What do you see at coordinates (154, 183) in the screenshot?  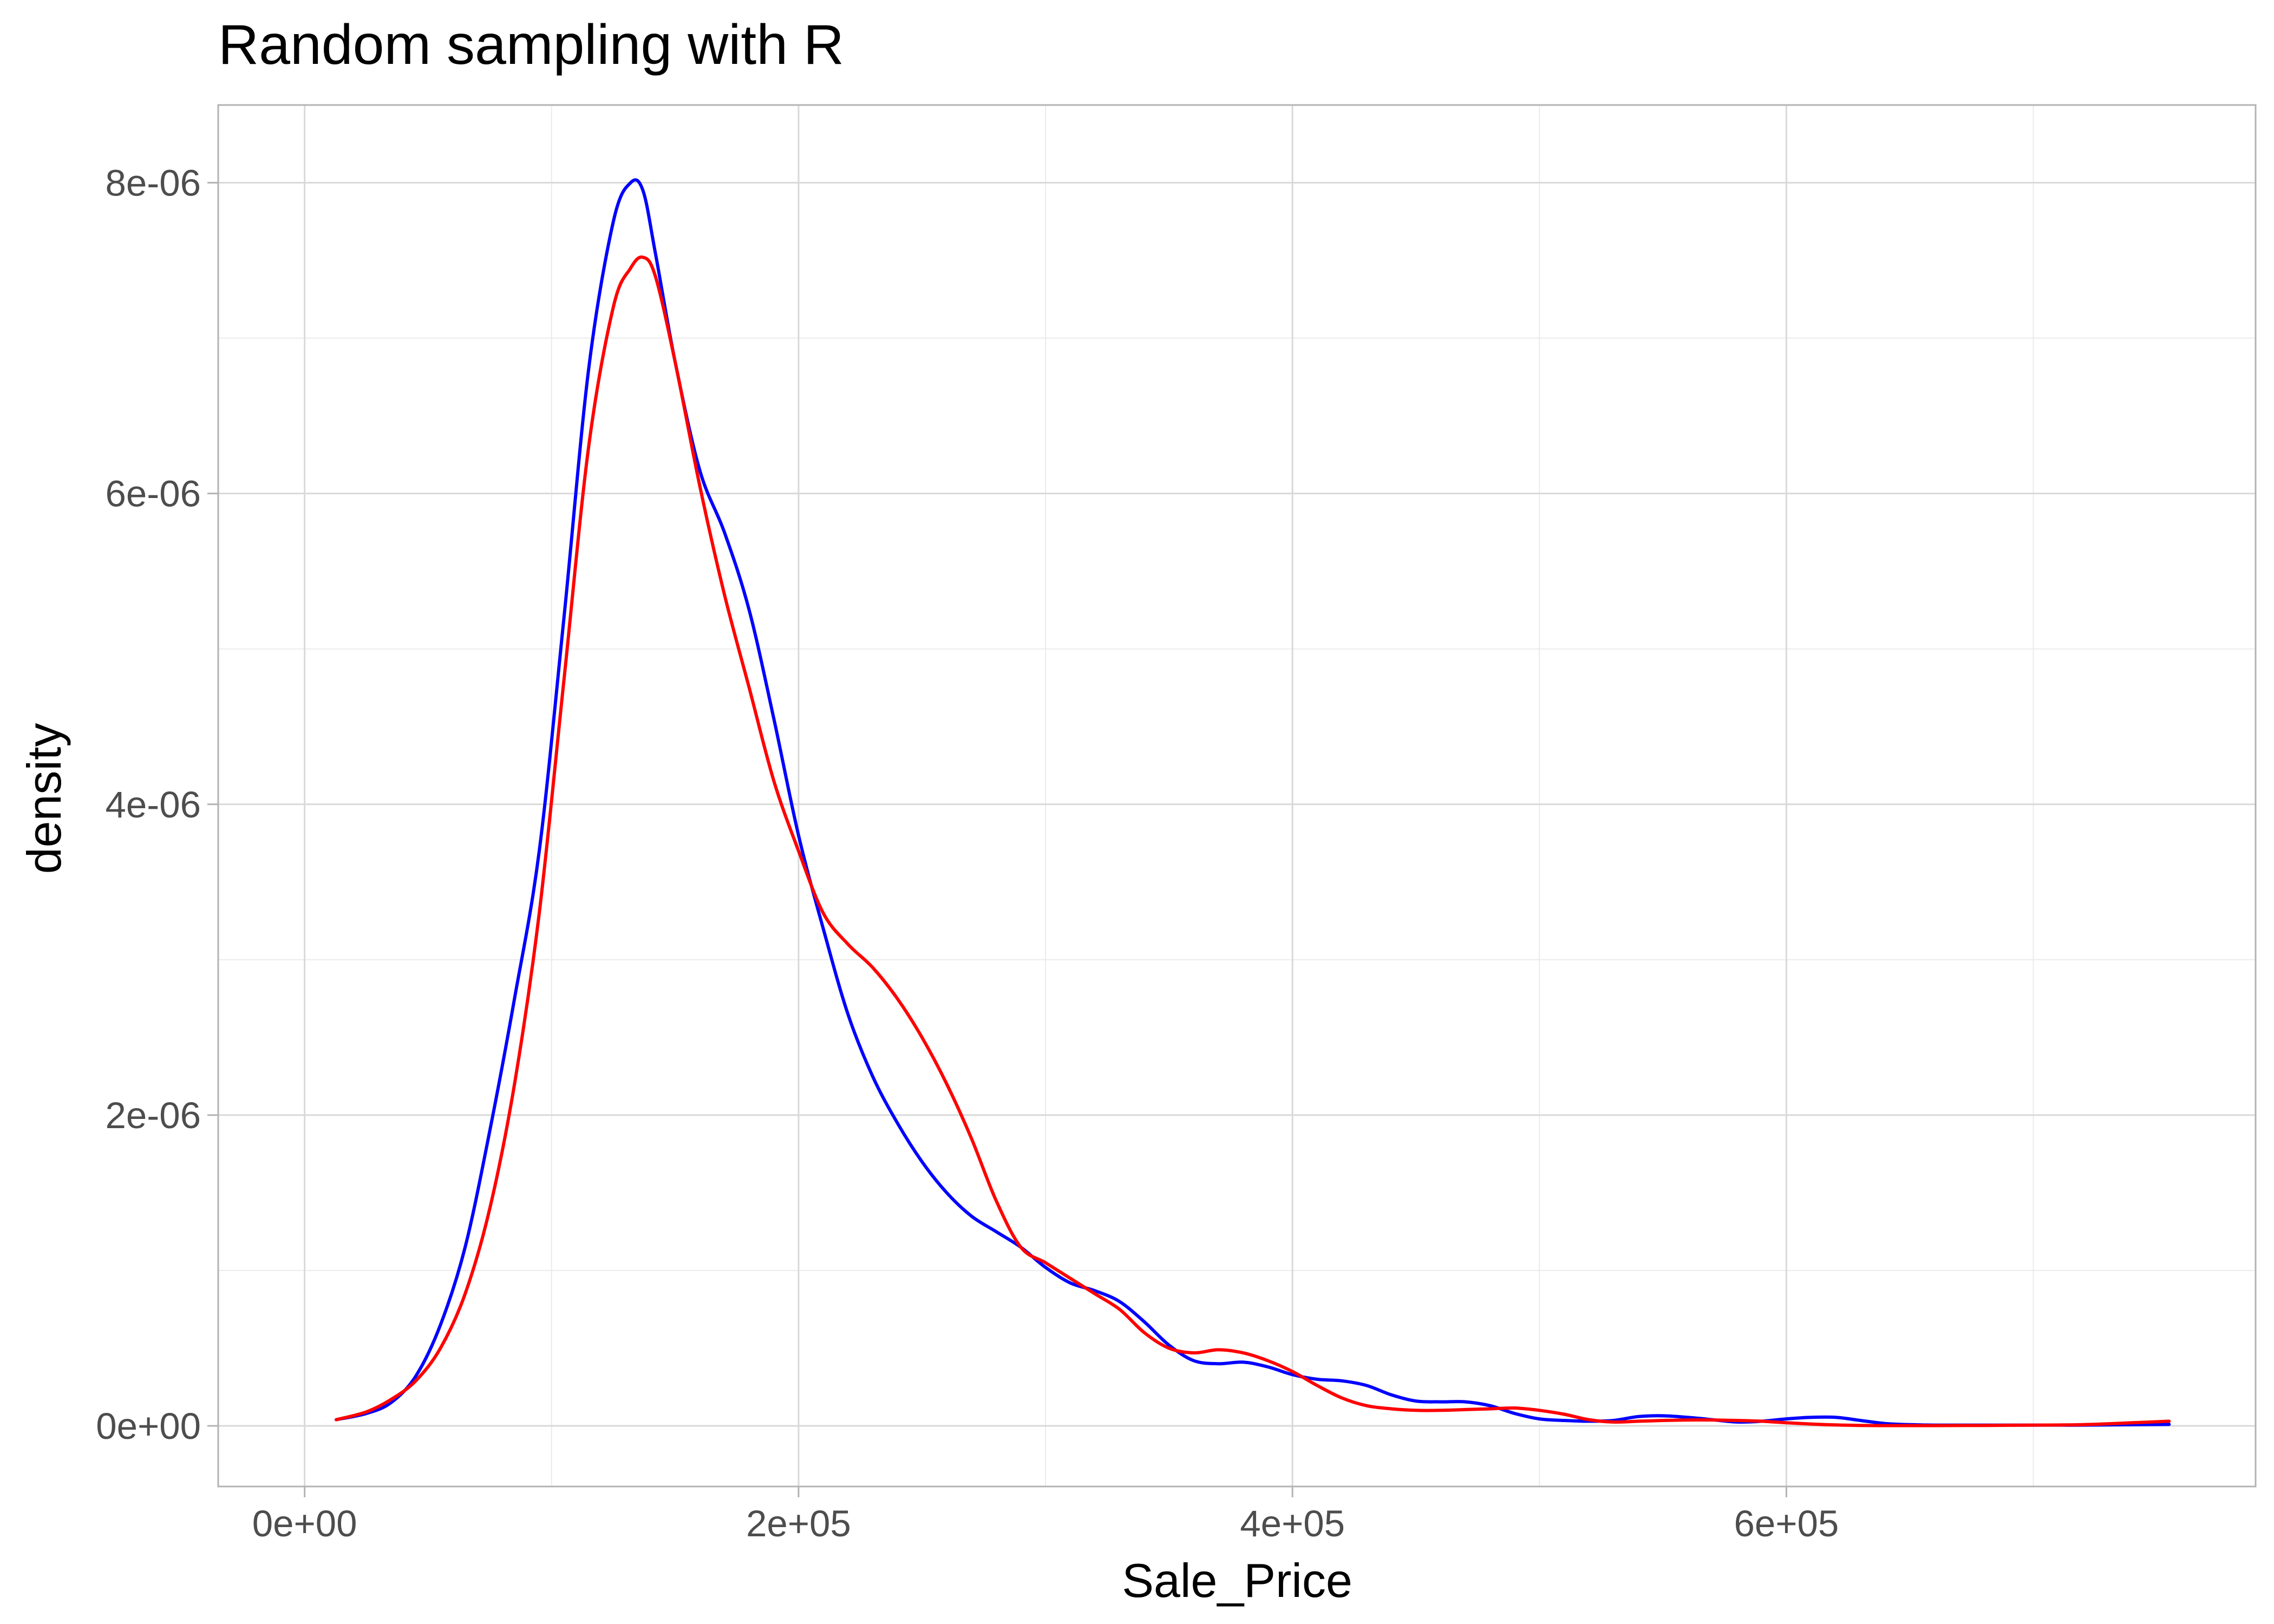 I see `y-tick-label-4: 8e-06` at bounding box center [154, 183].